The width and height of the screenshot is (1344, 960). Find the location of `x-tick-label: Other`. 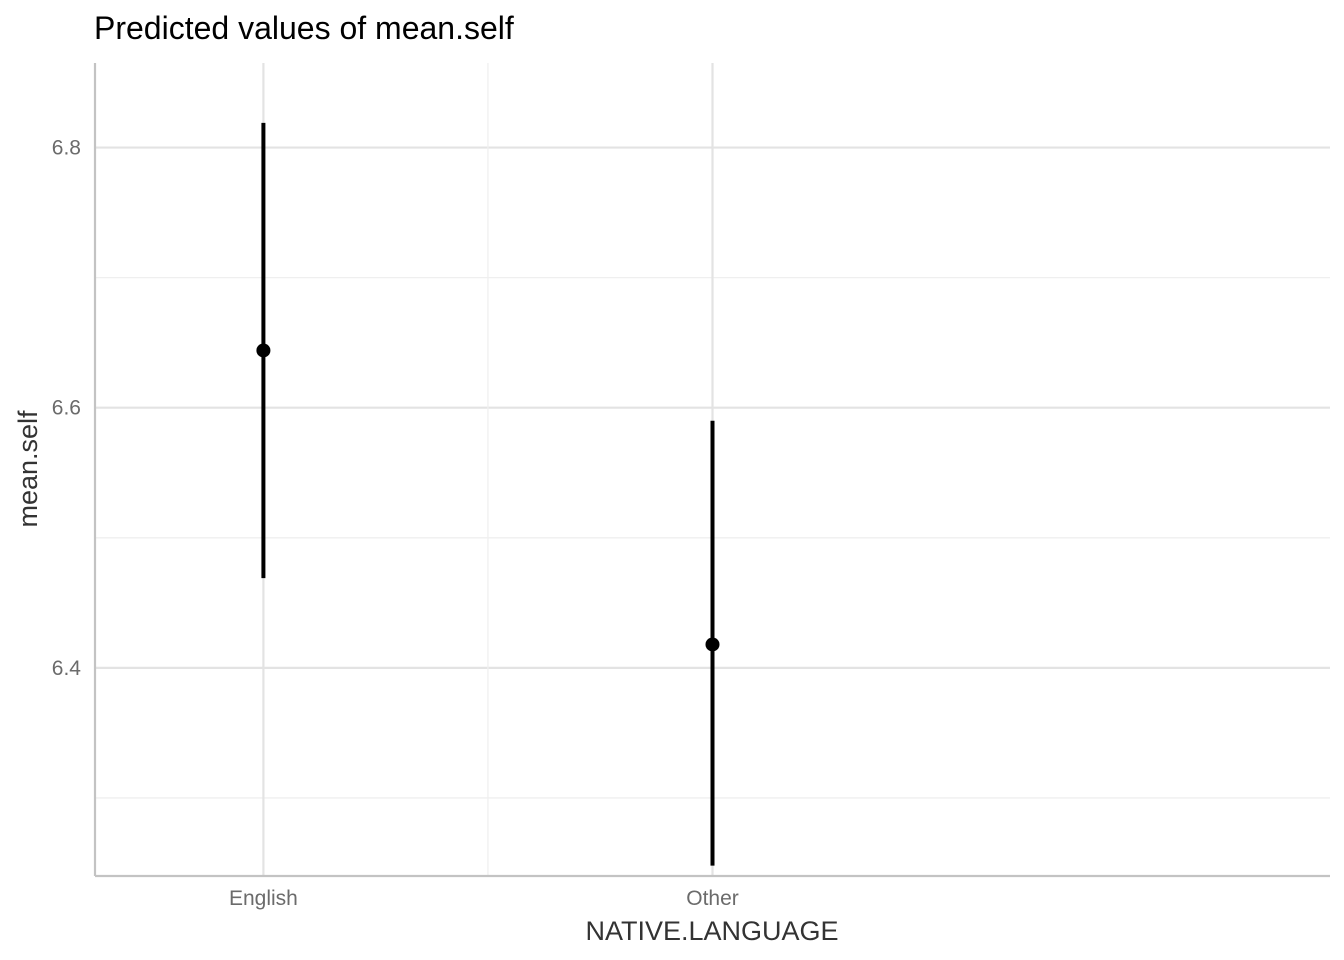

x-tick-label: Other is located at coordinates (712, 898).